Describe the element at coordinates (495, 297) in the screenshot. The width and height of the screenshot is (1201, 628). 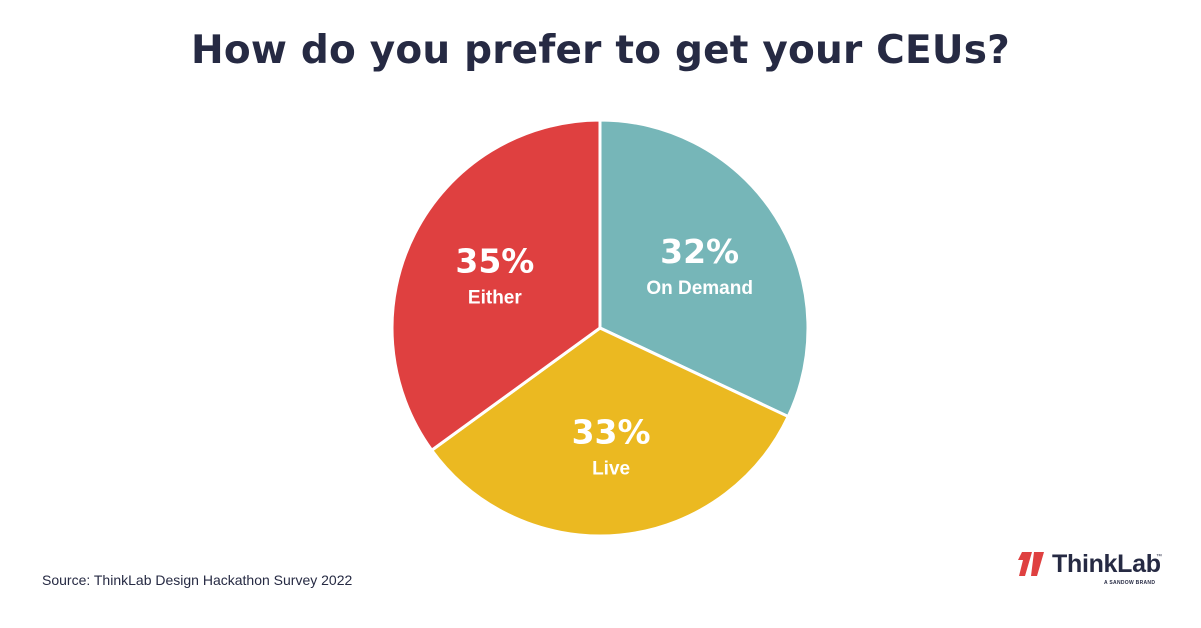
I see `slice-label-either: Either` at that location.